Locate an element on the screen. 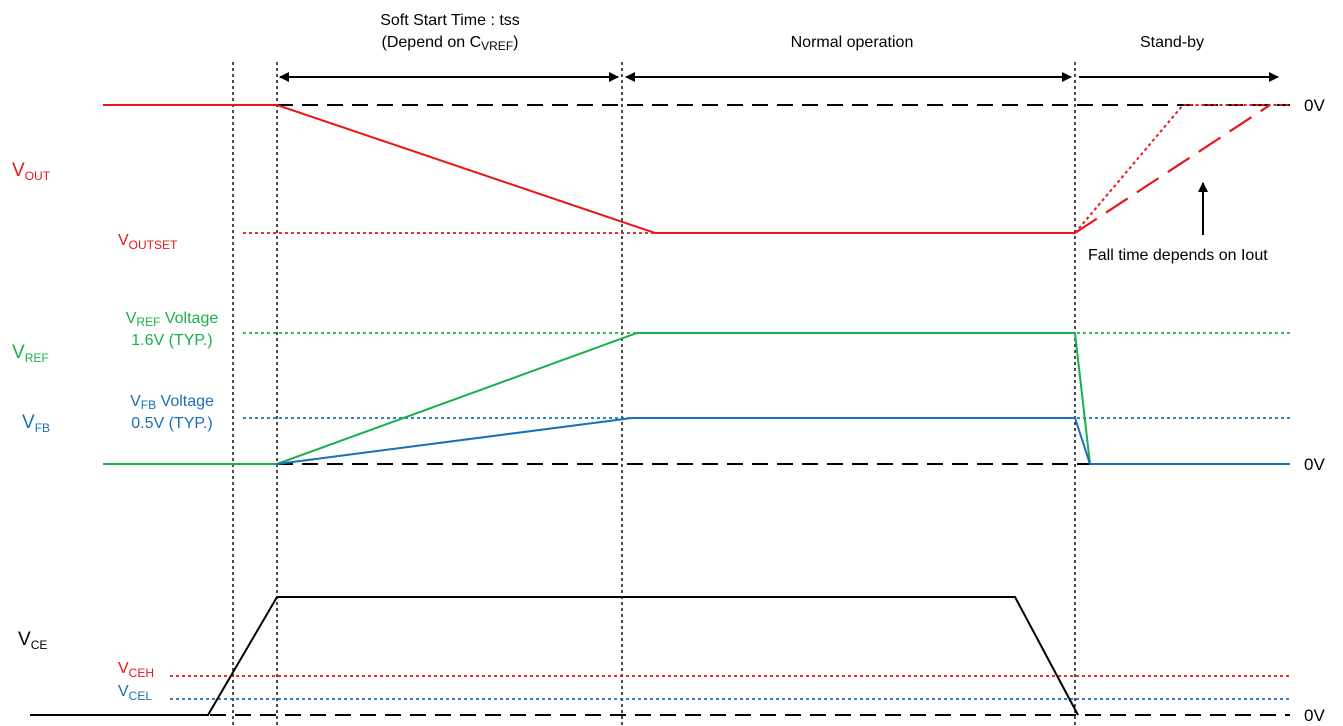 The image size is (1343, 726). fall-time-label: Fall time depends on Iout is located at coordinates (1178, 255).